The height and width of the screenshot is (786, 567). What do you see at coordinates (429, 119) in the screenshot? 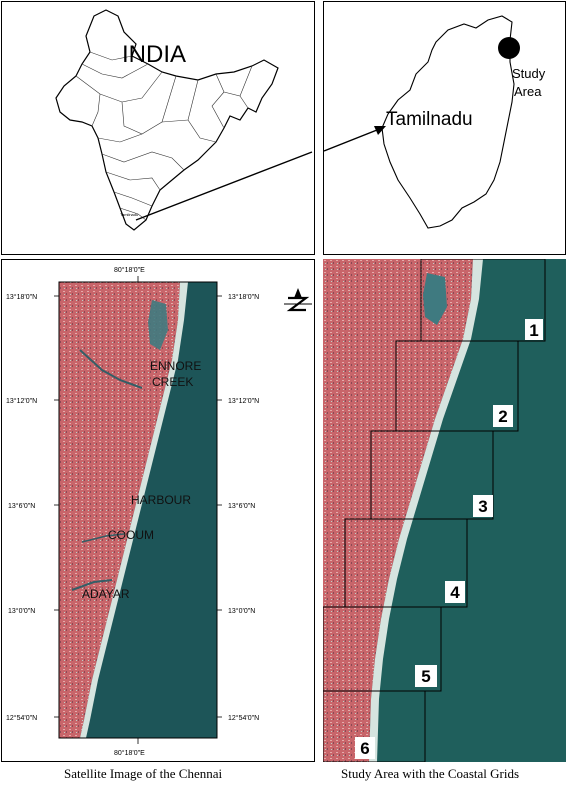
I see `tamilnadu-title: Tamilnadu` at bounding box center [429, 119].